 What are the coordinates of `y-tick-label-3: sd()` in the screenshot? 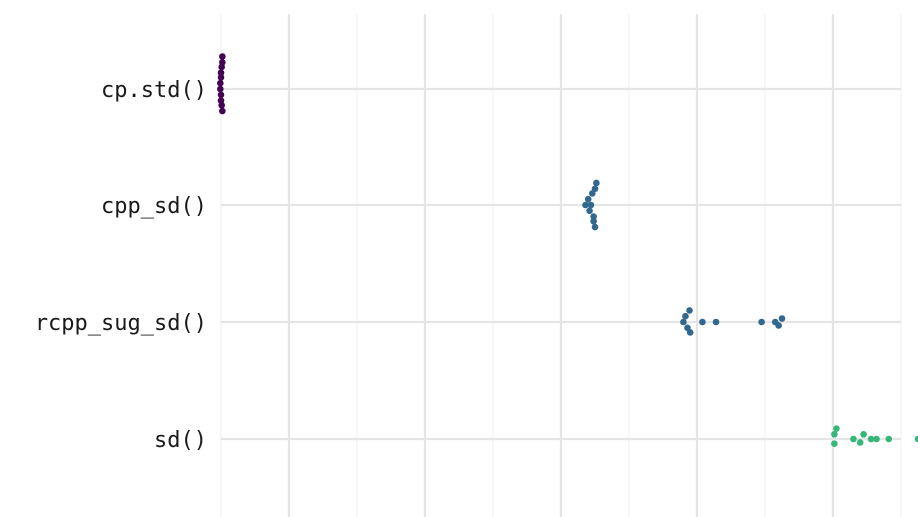 It's located at (180, 440).